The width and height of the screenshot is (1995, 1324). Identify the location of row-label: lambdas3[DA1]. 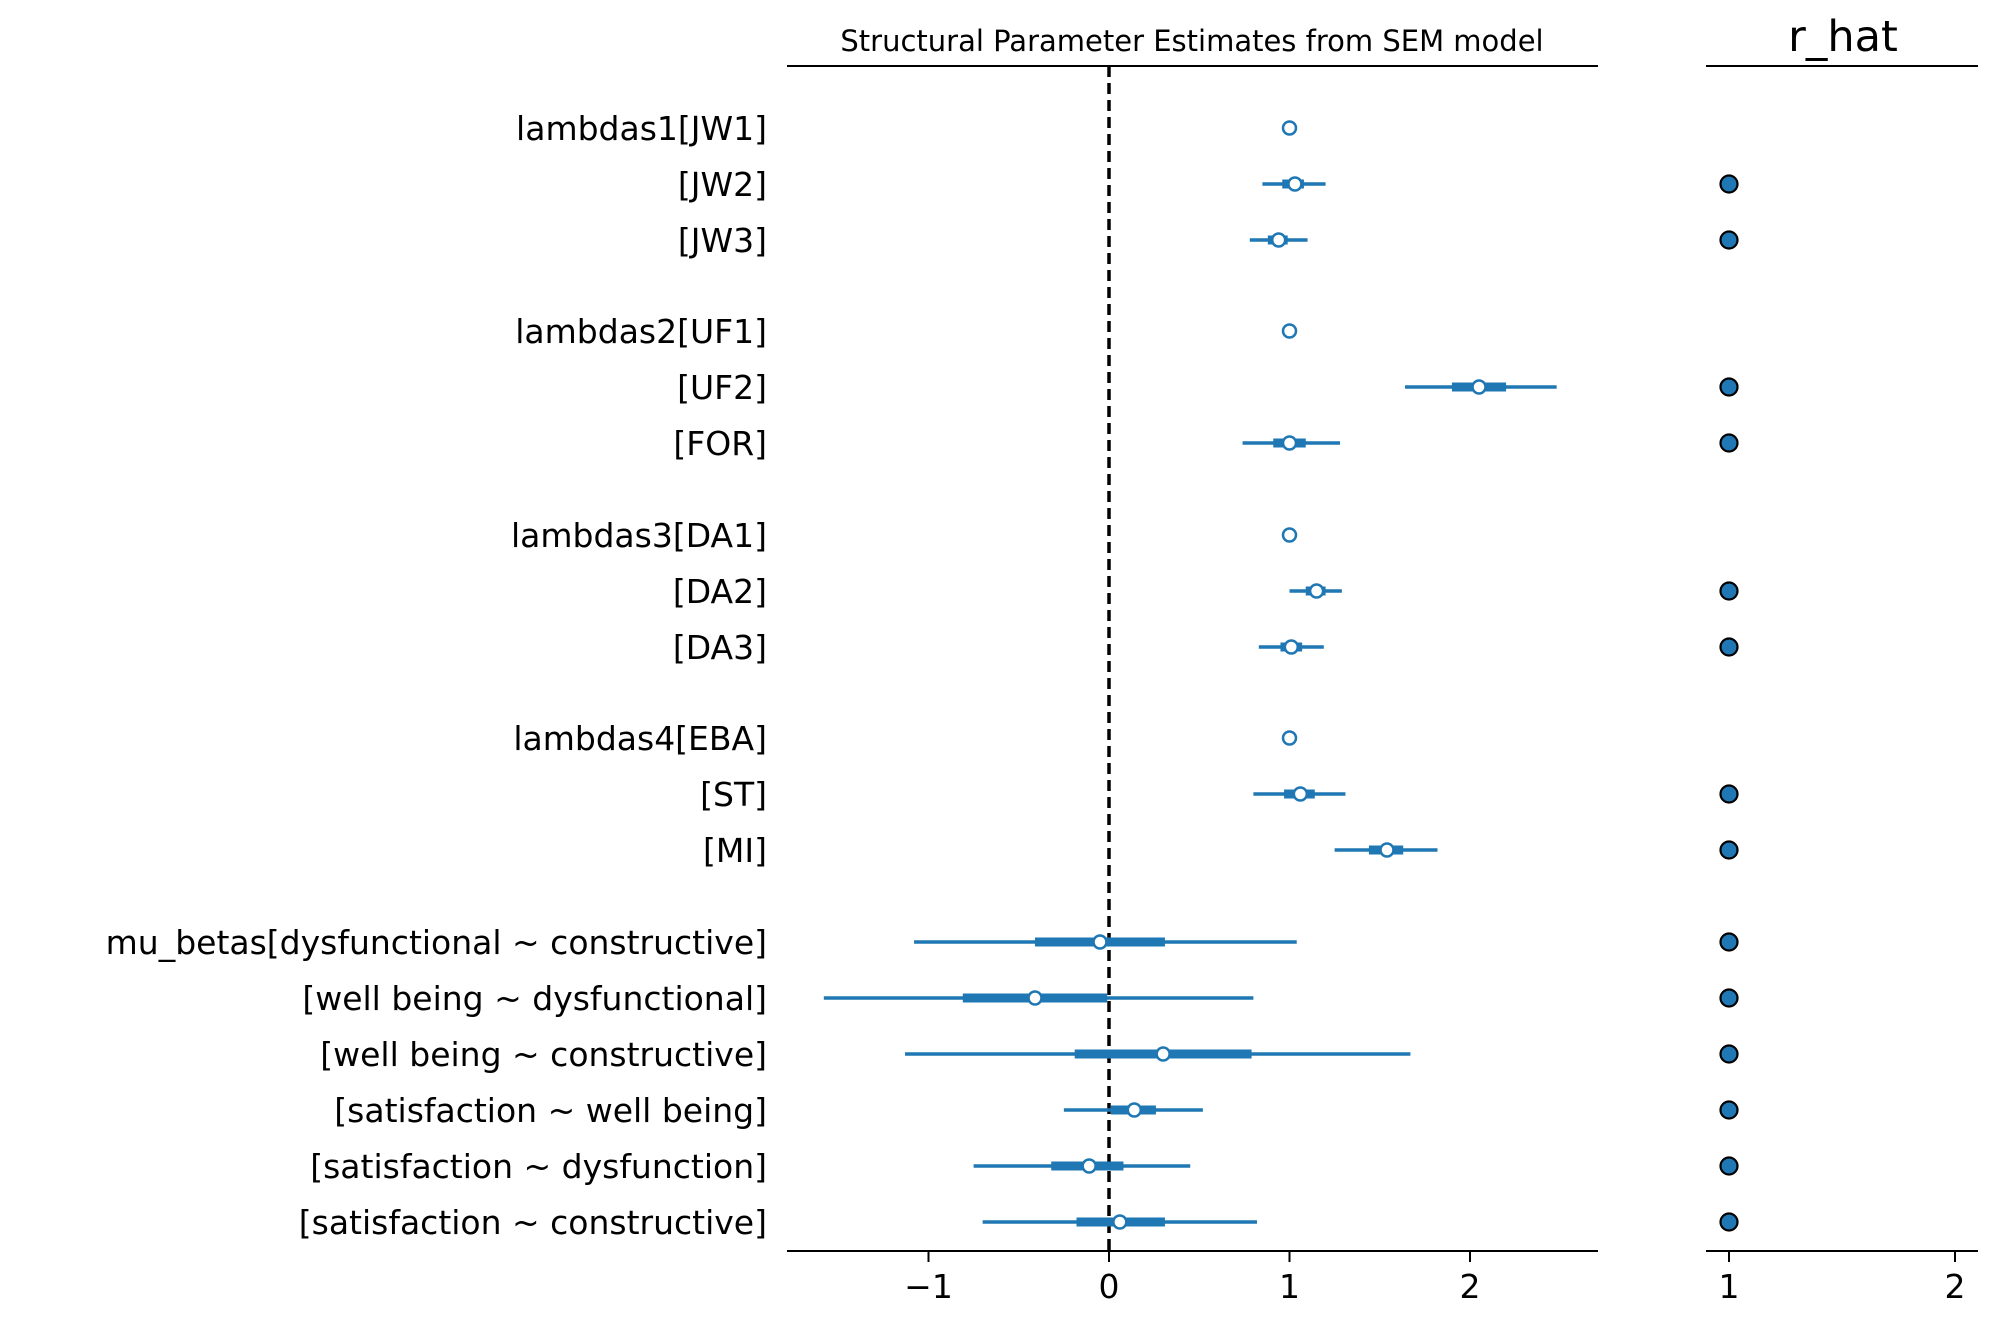
(639, 535).